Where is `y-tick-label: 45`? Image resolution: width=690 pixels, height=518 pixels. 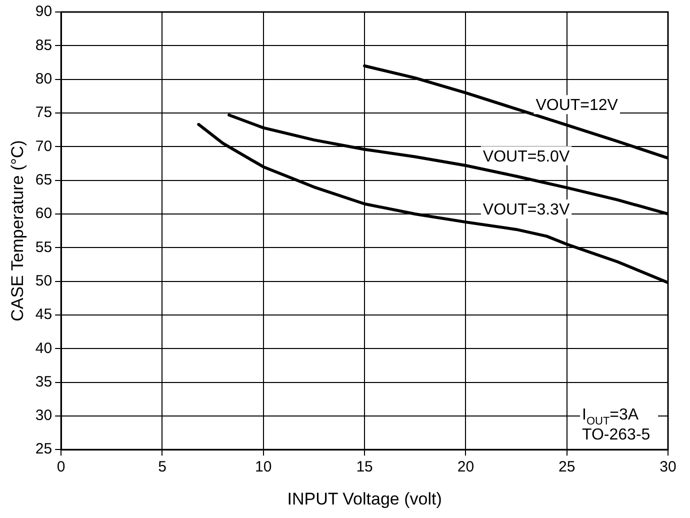
y-tick-label: 45 is located at coordinates (43, 315).